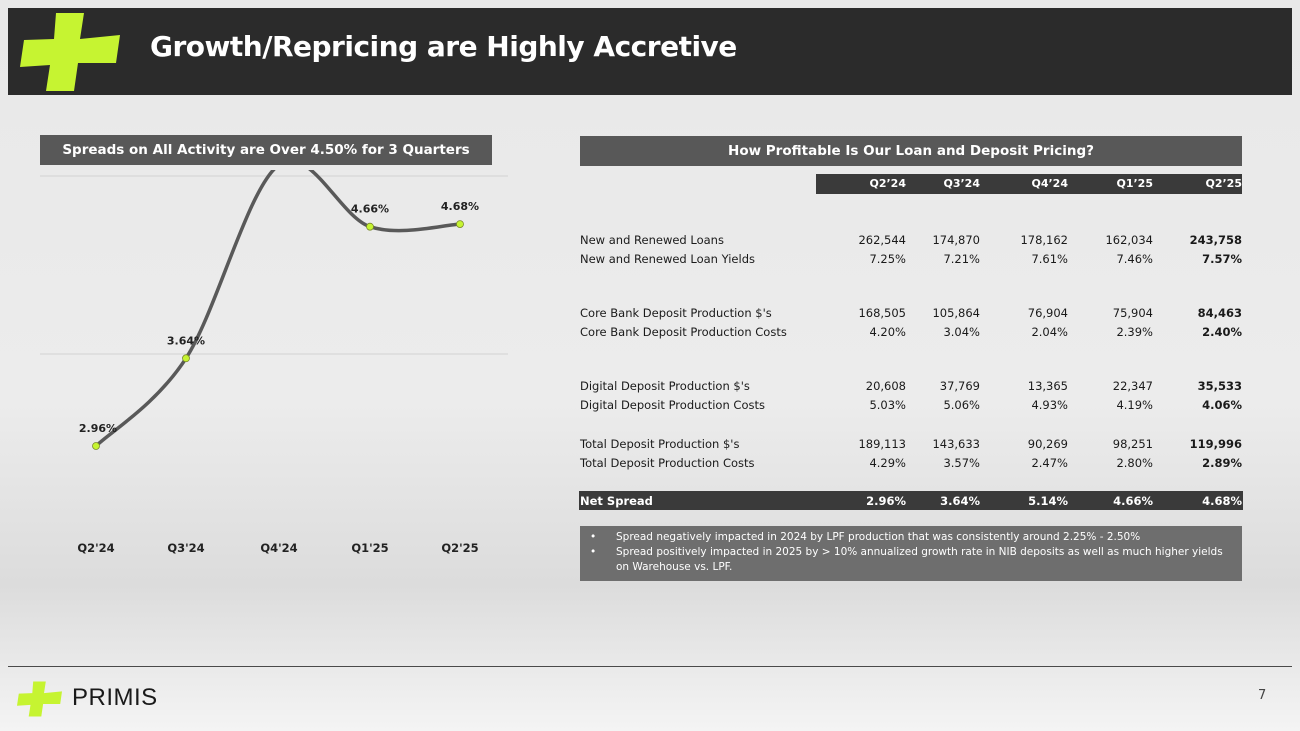 Image resolution: width=1300 pixels, height=731 pixels. I want to click on table-cell: 4.19%, so click(1134, 405).